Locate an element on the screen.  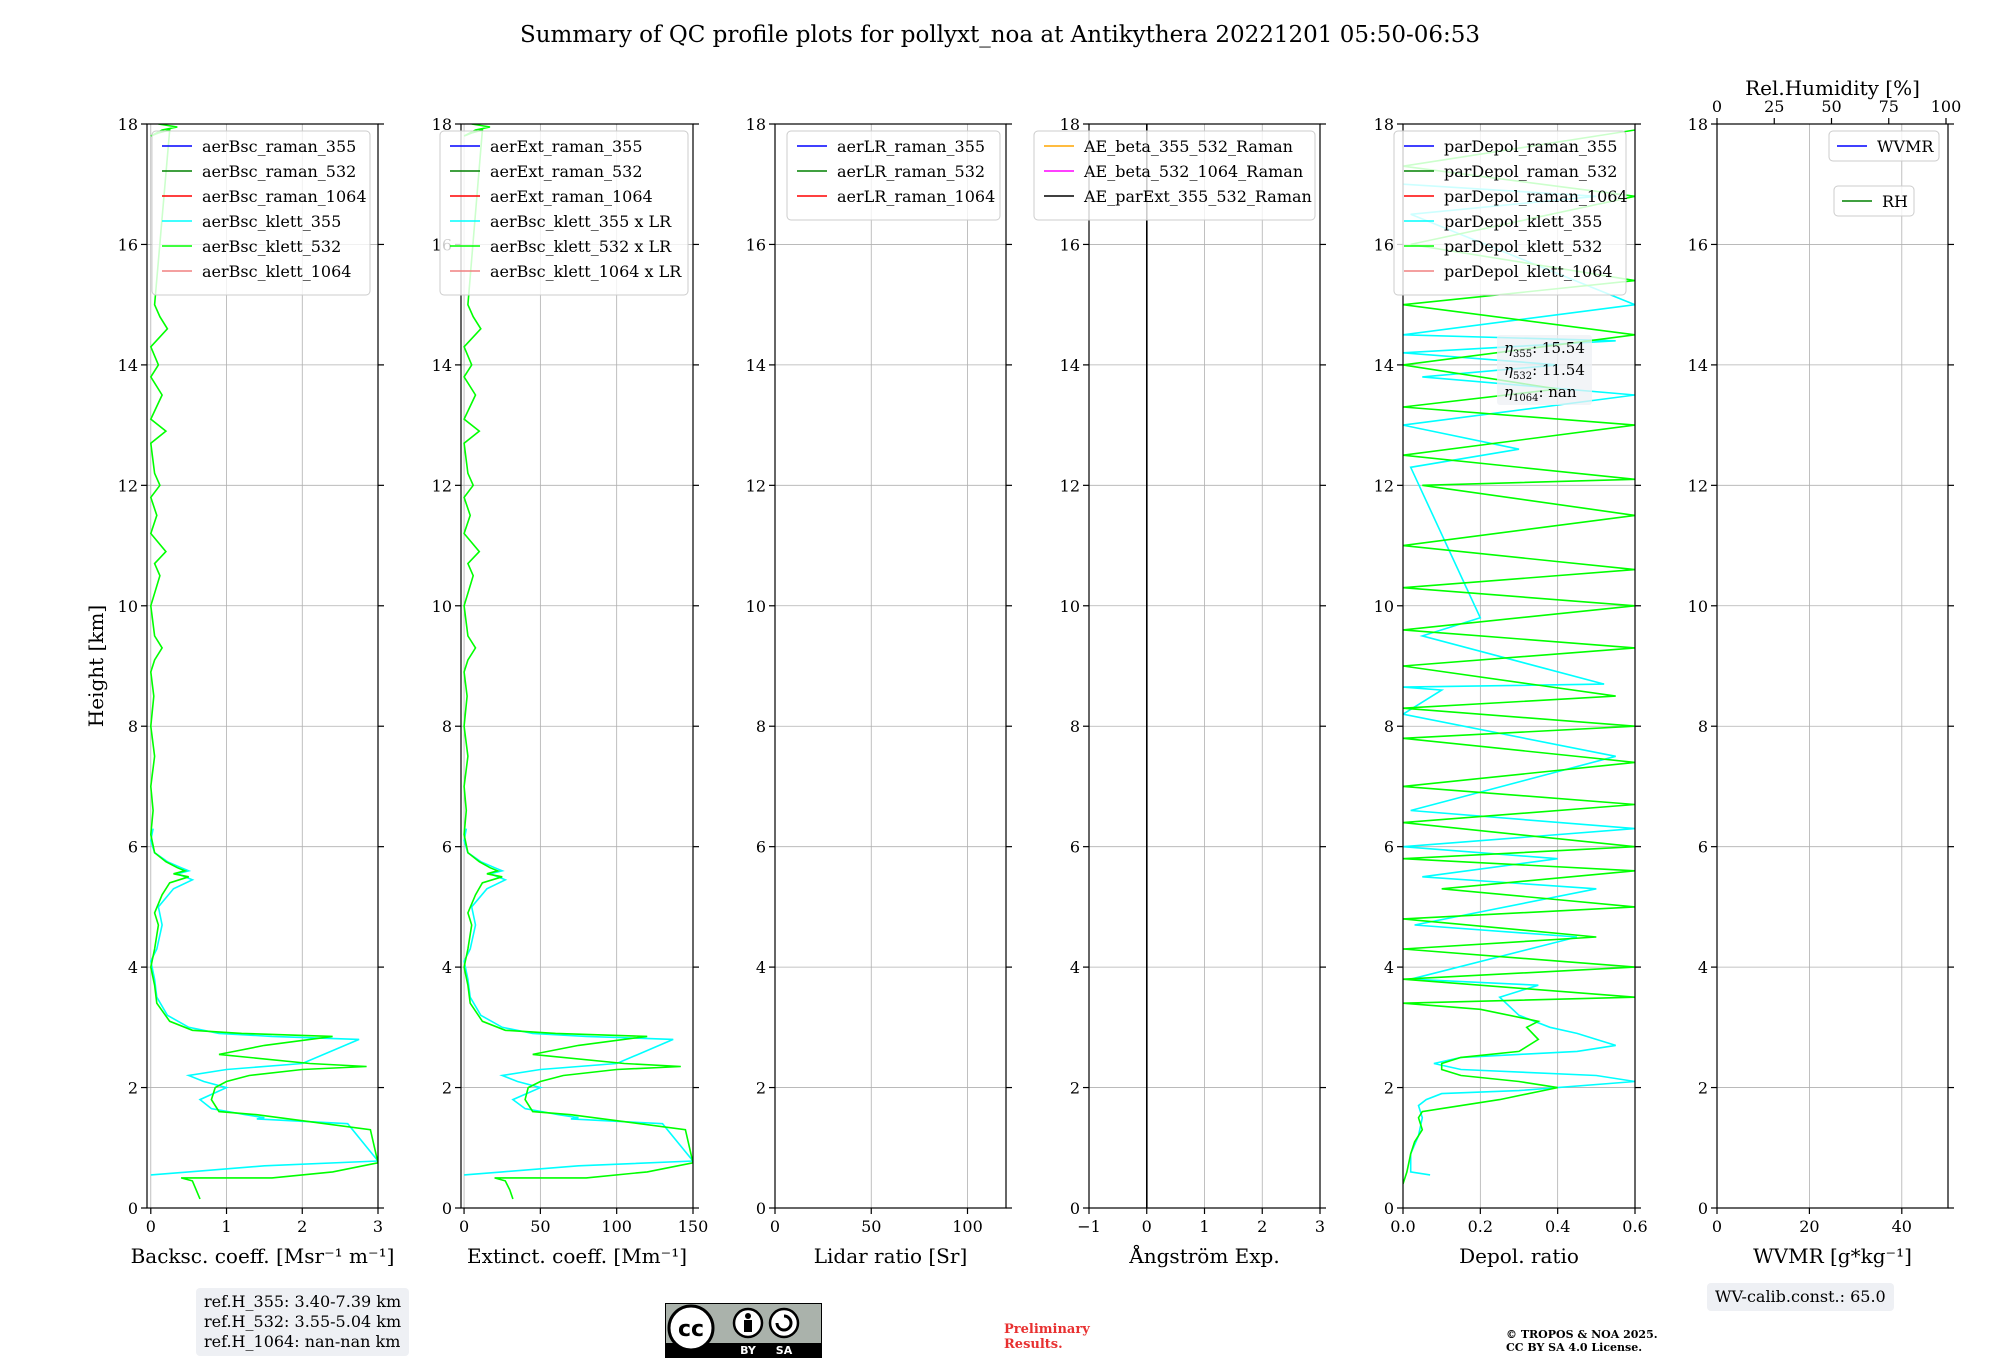
legend: WVMR is located at coordinates (1884, 146).